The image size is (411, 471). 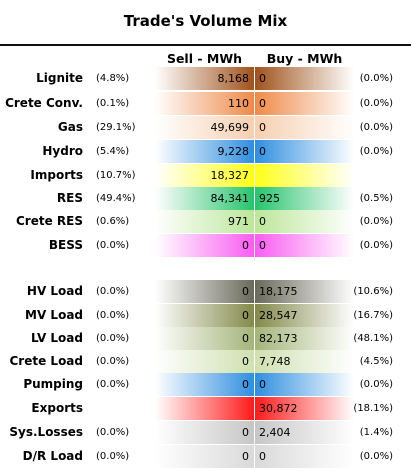 I want to click on row-label: Exports, so click(x=57, y=408).